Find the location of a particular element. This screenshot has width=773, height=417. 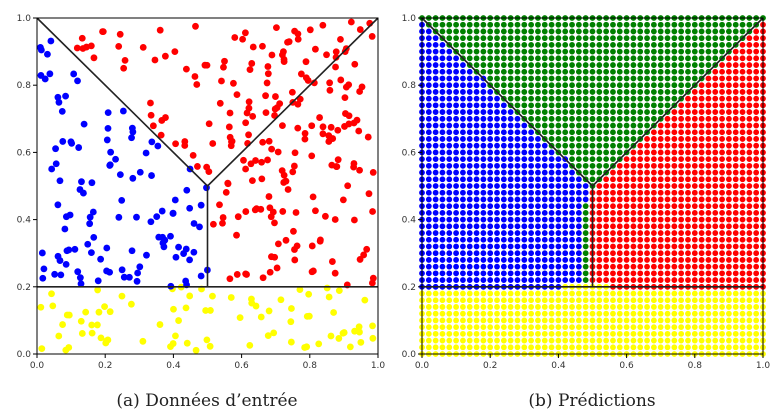

y-tick-label: 0.8 is located at coordinates (409, 86).